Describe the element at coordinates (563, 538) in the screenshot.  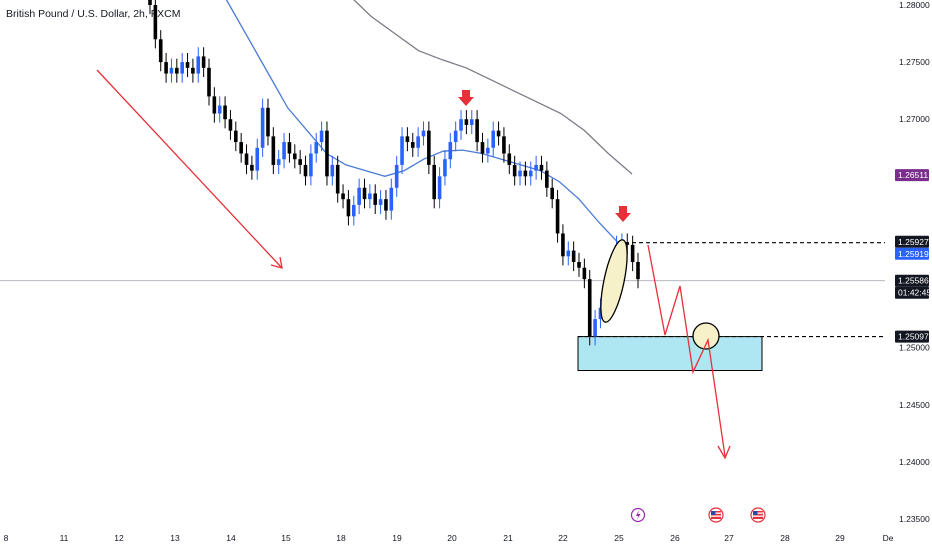
I see `time-tick-label: 22` at that location.